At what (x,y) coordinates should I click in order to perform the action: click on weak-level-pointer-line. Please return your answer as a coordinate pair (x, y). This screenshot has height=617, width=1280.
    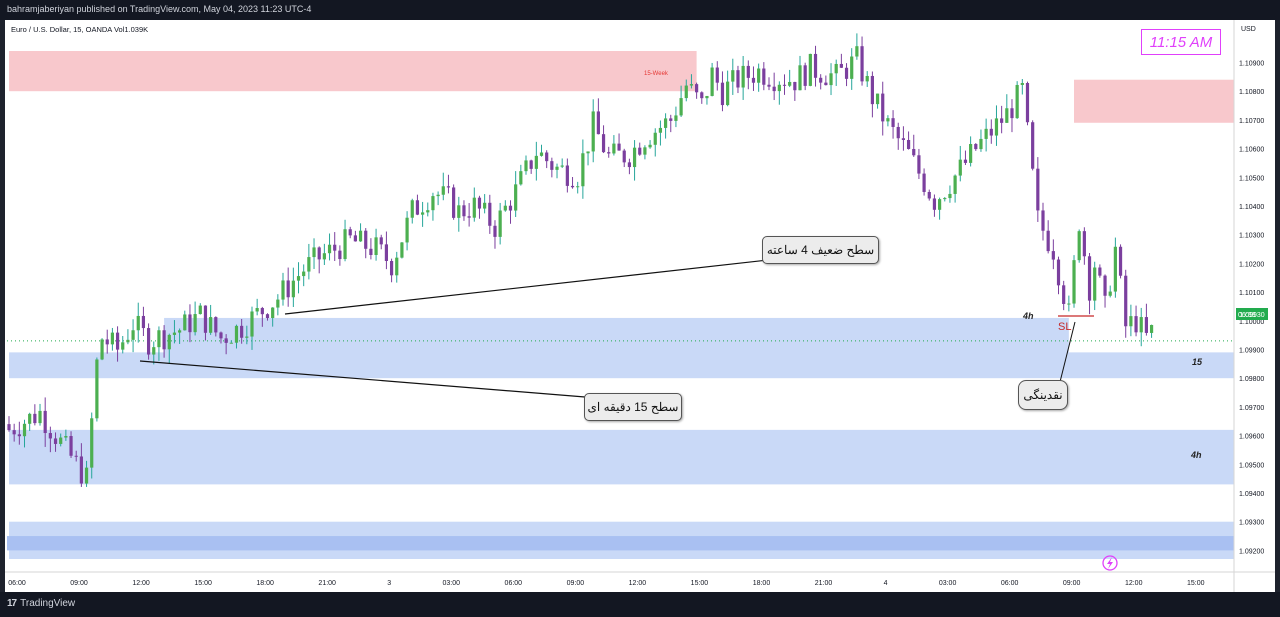
    Looking at the image, I should click on (526, 287).